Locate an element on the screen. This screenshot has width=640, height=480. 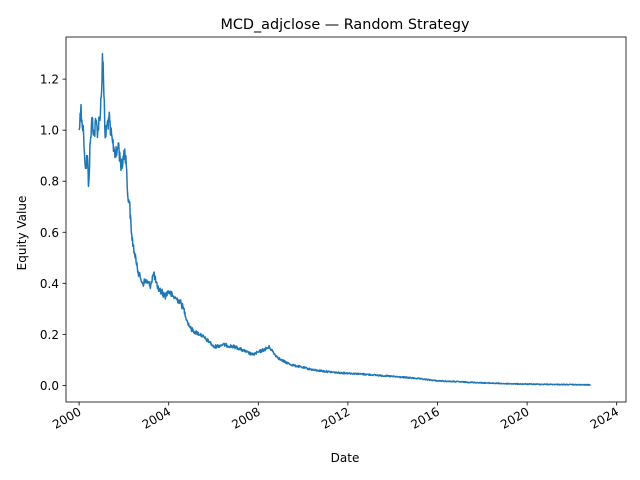
y-axis-title: Equity Value is located at coordinates (22, 233).